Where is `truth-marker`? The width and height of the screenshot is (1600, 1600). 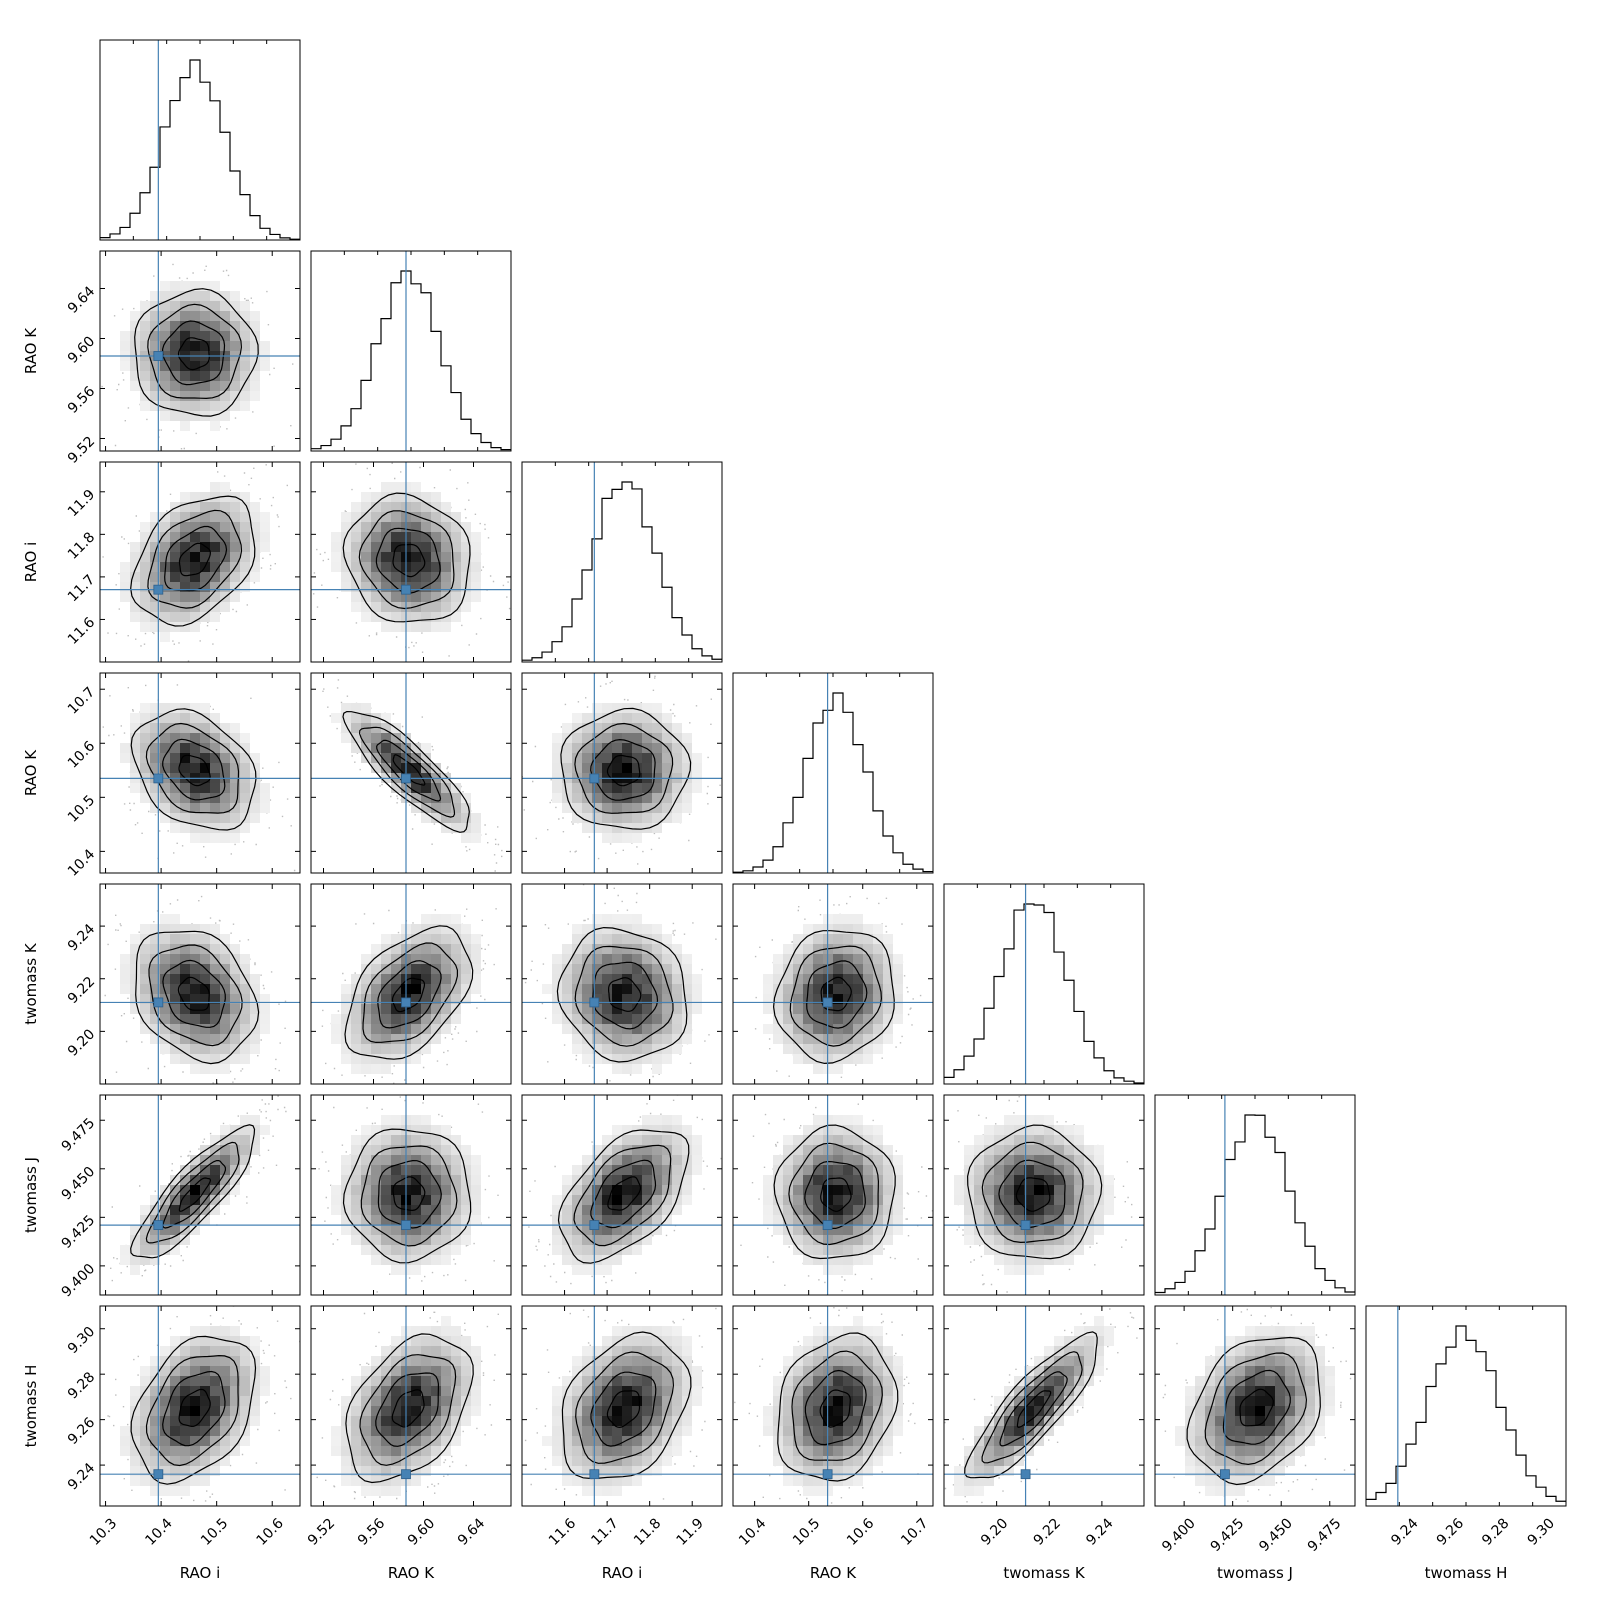 truth-marker is located at coordinates (1025, 1474).